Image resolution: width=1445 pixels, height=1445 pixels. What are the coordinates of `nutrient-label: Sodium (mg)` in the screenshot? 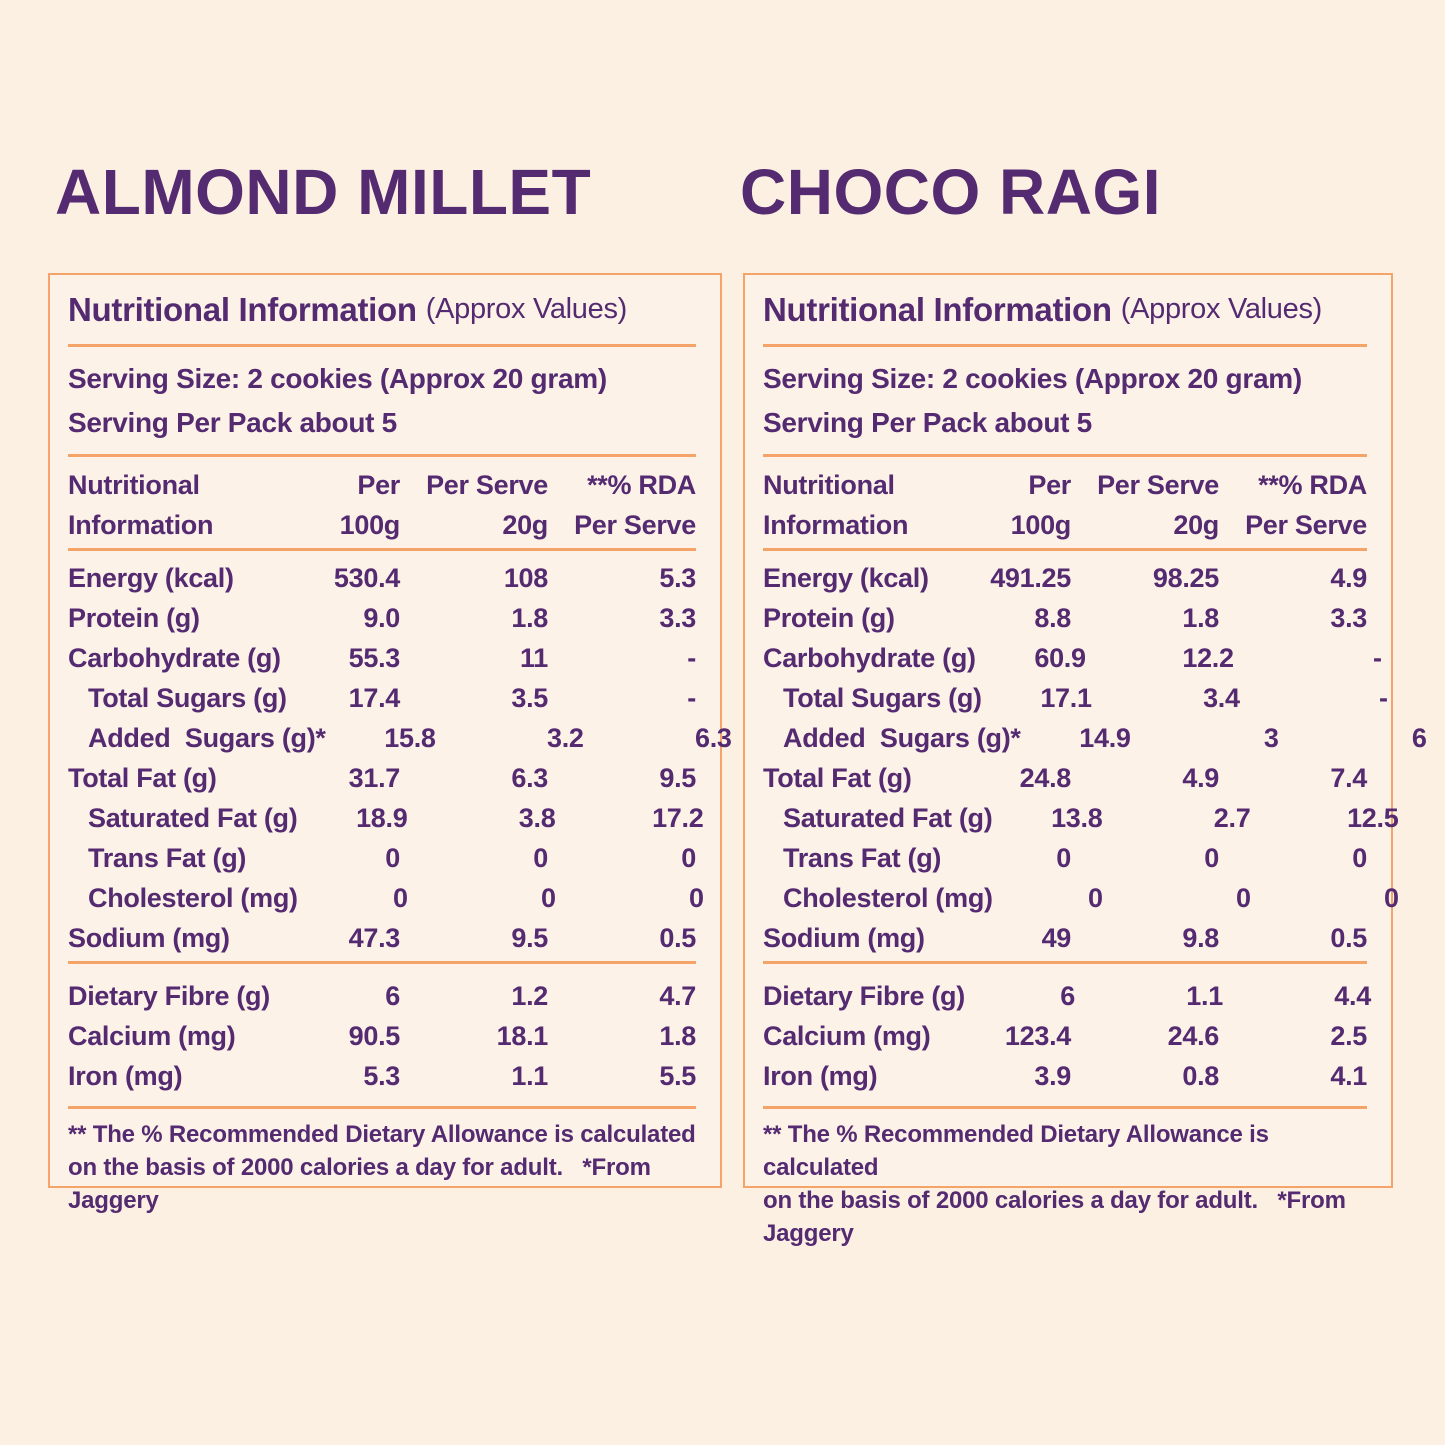 It's located at (844, 938).